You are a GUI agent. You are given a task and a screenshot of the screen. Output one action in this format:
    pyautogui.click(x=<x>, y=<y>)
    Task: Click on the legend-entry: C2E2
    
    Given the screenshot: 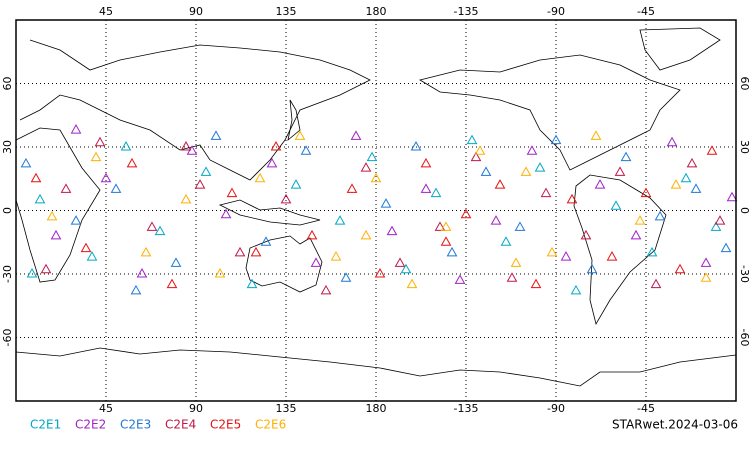 What is the action you would take?
    pyautogui.click(x=90, y=425)
    